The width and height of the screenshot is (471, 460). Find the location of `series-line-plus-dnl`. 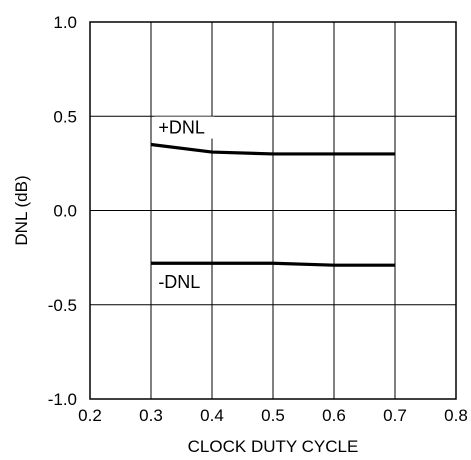

series-line-plus-dnl is located at coordinates (272, 149).